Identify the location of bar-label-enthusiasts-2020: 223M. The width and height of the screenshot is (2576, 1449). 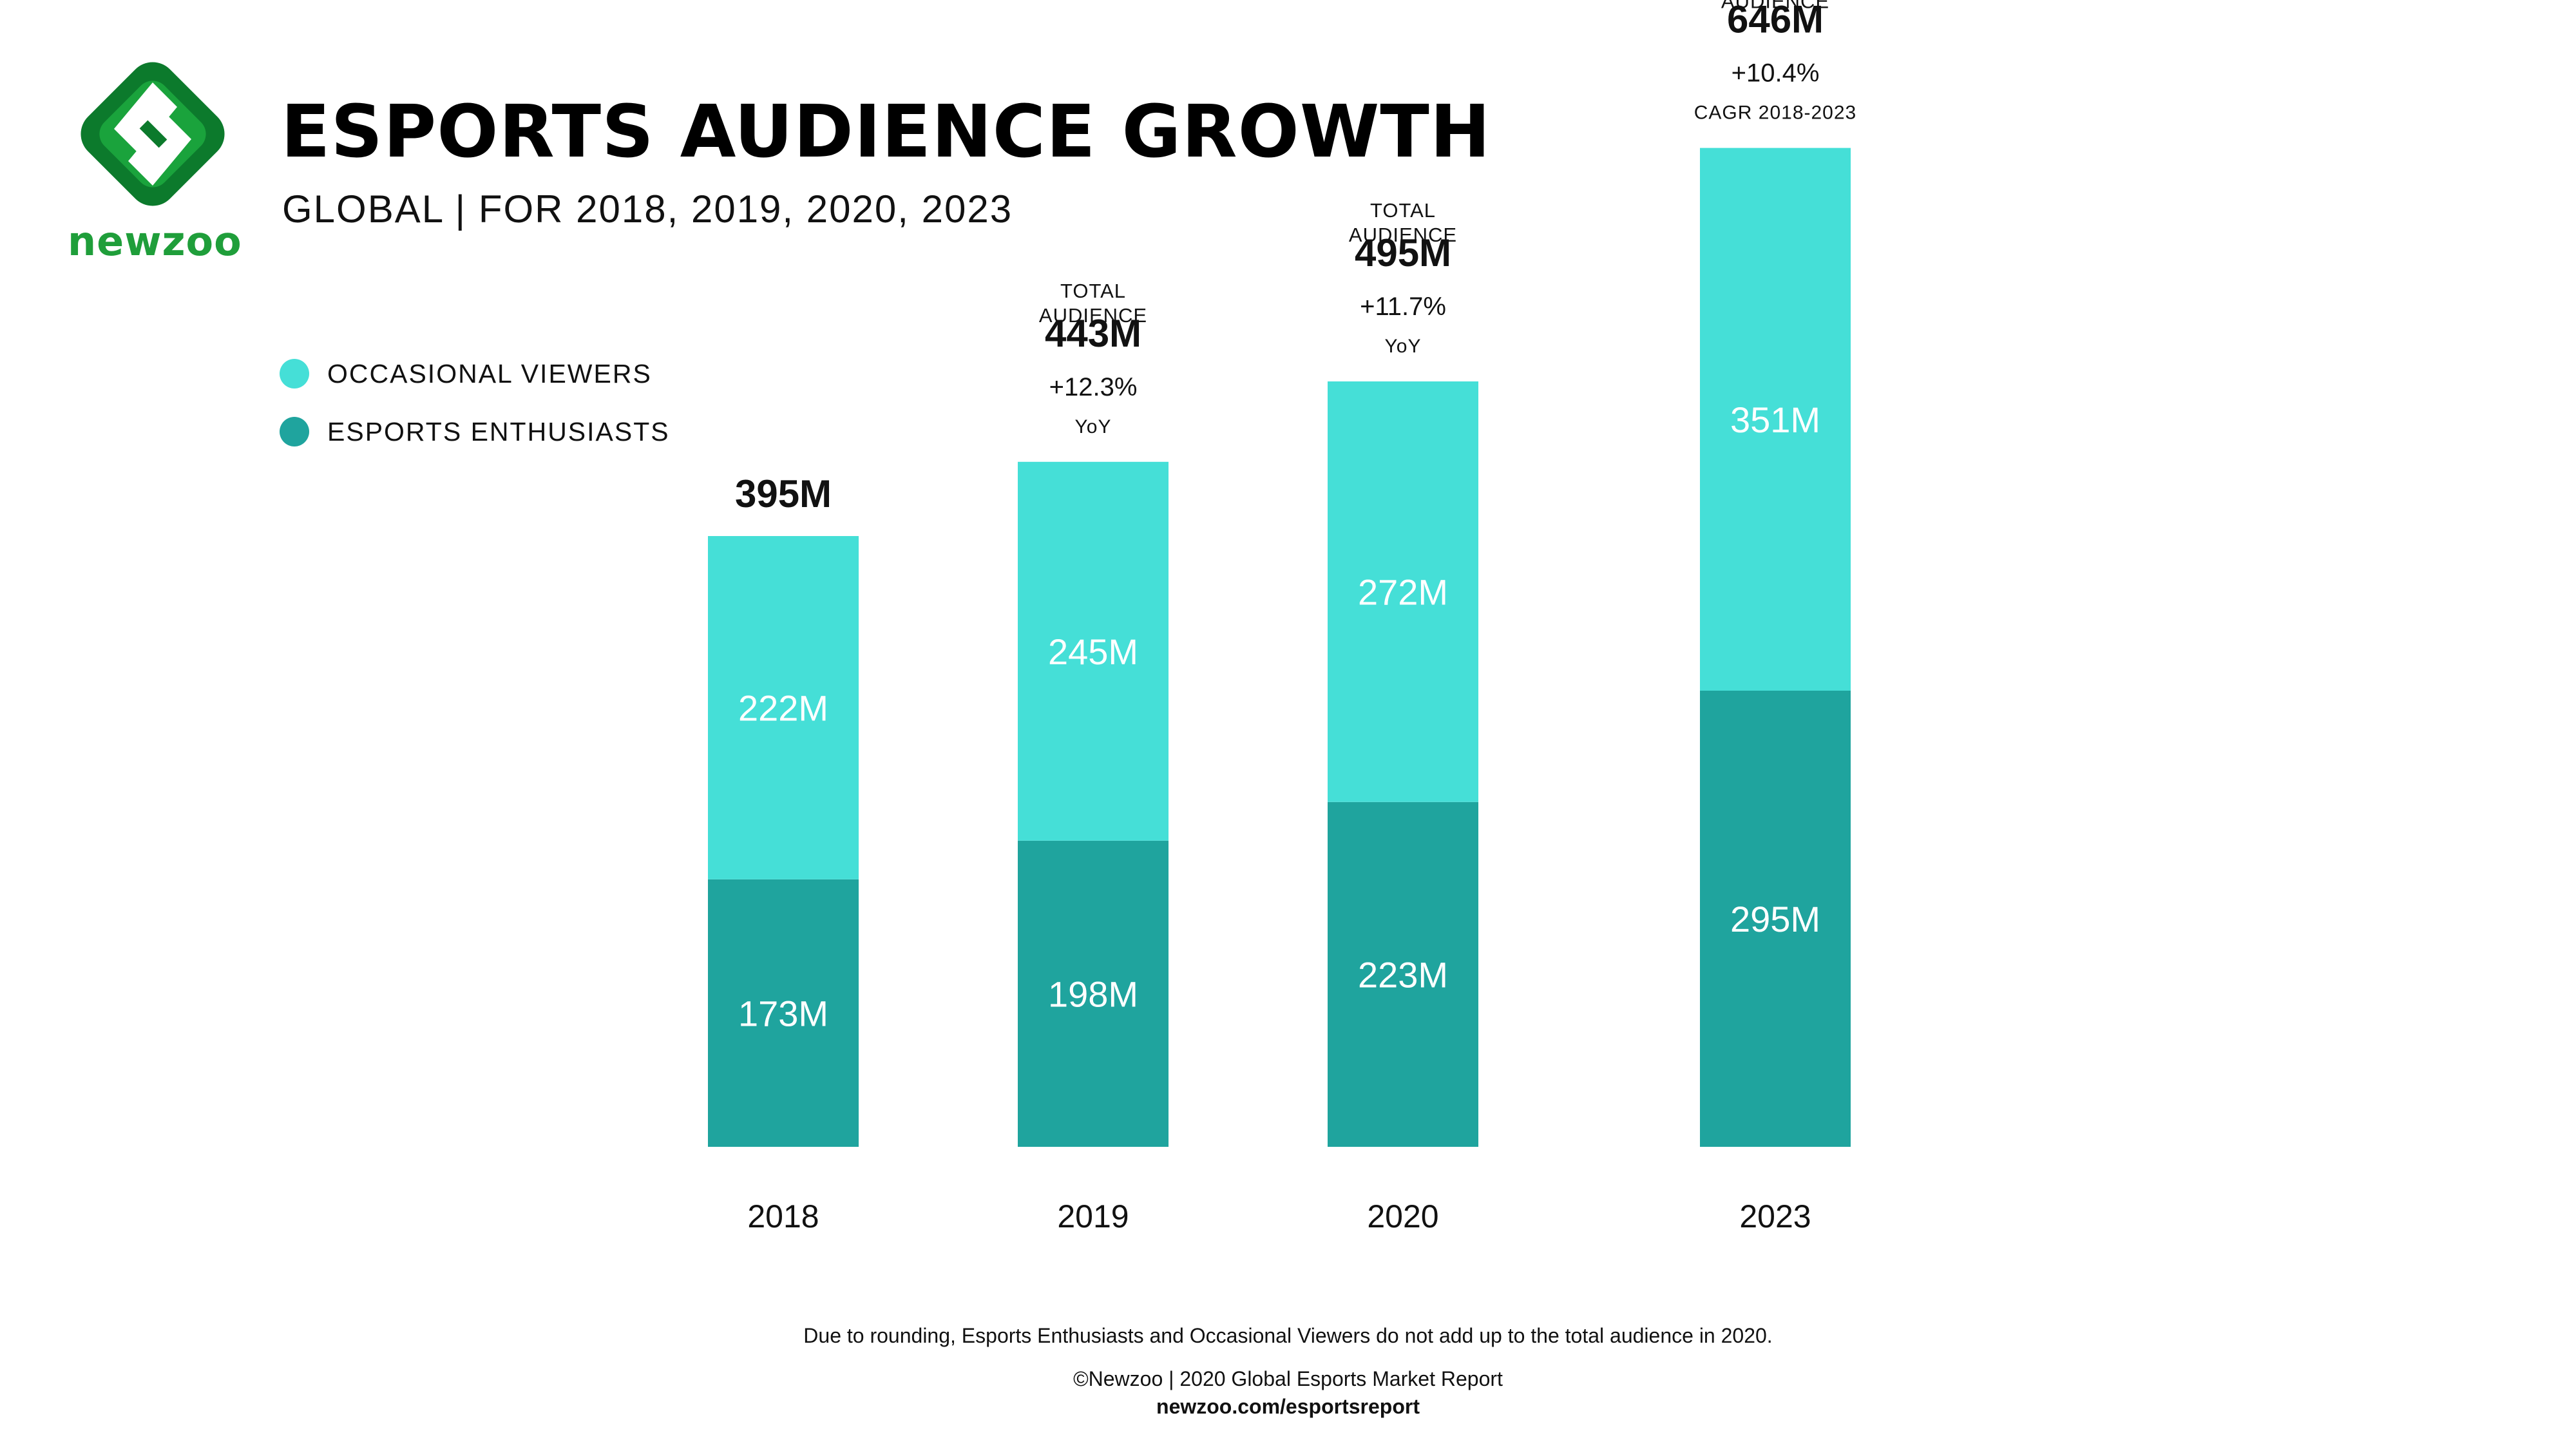
(1403, 974).